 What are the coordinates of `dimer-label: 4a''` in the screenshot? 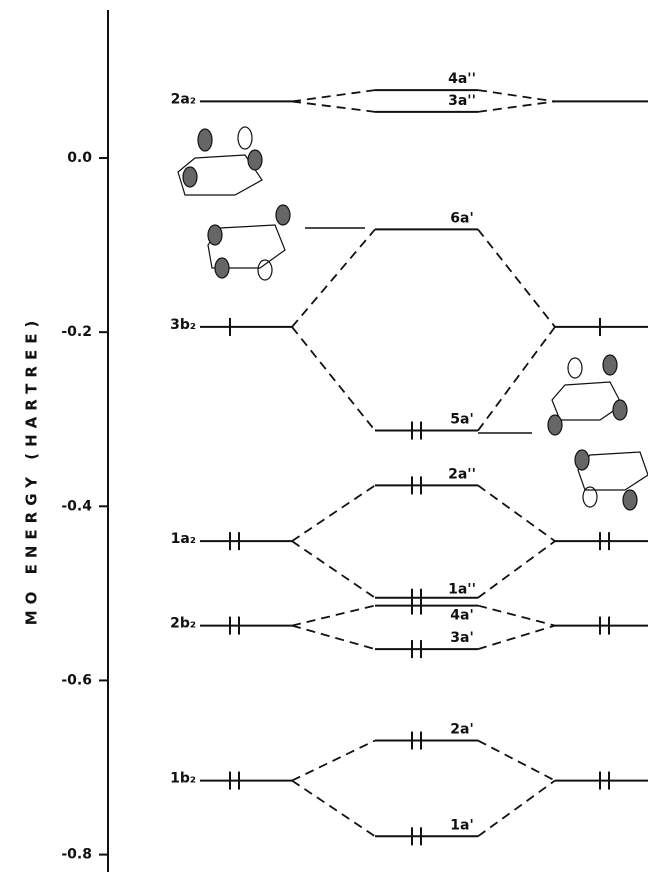 It's located at (462, 79).